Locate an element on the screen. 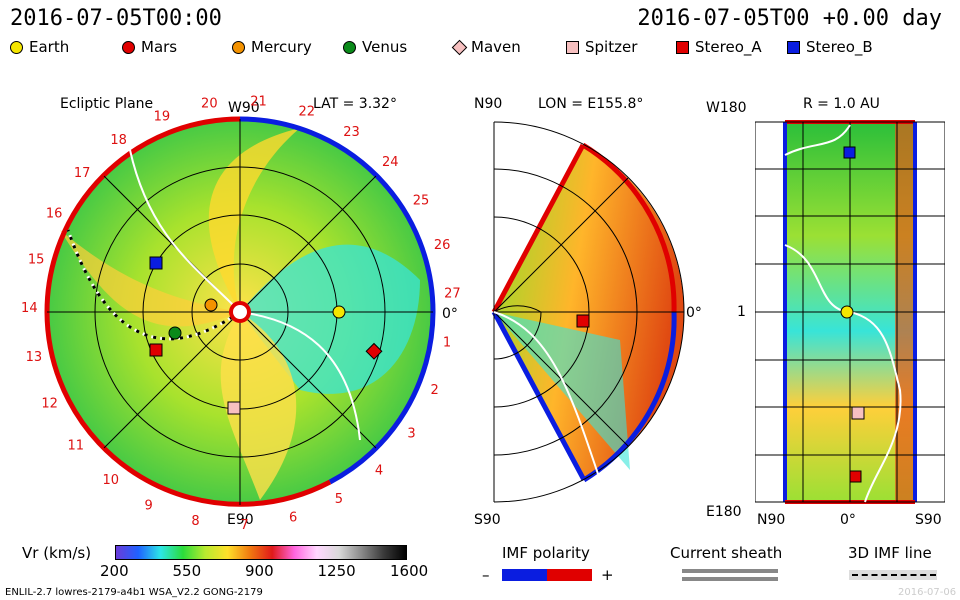  m-current-sheet is located at coordinates (547, 396).